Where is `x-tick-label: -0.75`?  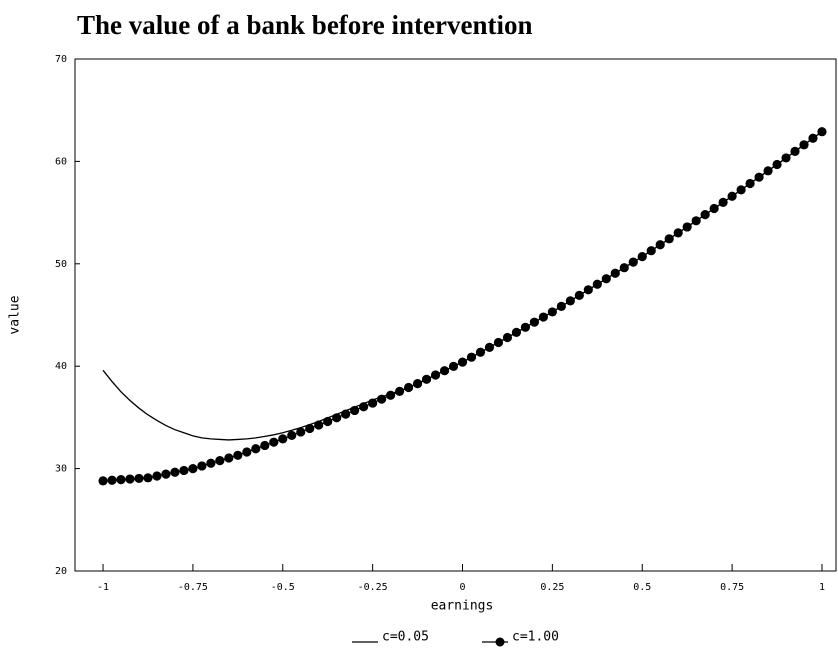
x-tick-label: -0.75 is located at coordinates (193, 587).